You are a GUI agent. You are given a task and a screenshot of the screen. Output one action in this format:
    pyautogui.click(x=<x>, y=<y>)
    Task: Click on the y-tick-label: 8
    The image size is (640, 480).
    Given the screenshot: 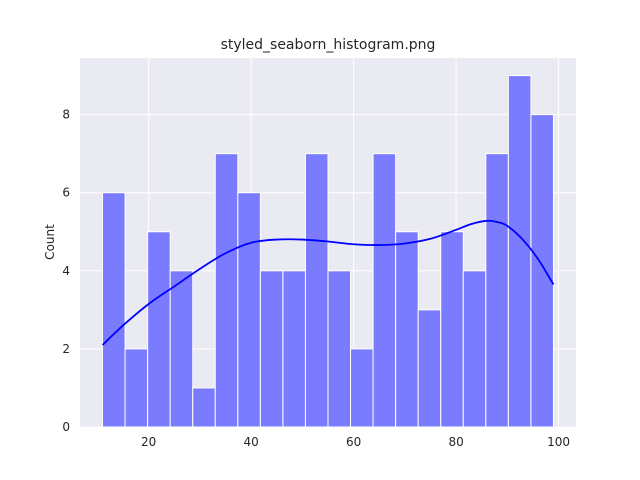 What is the action you would take?
    pyautogui.click(x=66, y=115)
    